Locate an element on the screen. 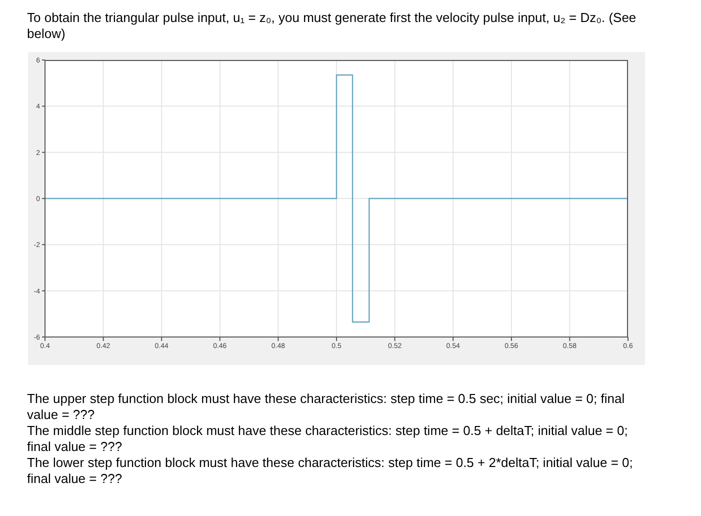  chart-title: To obtain the triangular pulse input, u₁ = z₀, you must generate first the velocity pulse input, u₂ = Dz₀. (See below) is located at coordinates (332, 25).